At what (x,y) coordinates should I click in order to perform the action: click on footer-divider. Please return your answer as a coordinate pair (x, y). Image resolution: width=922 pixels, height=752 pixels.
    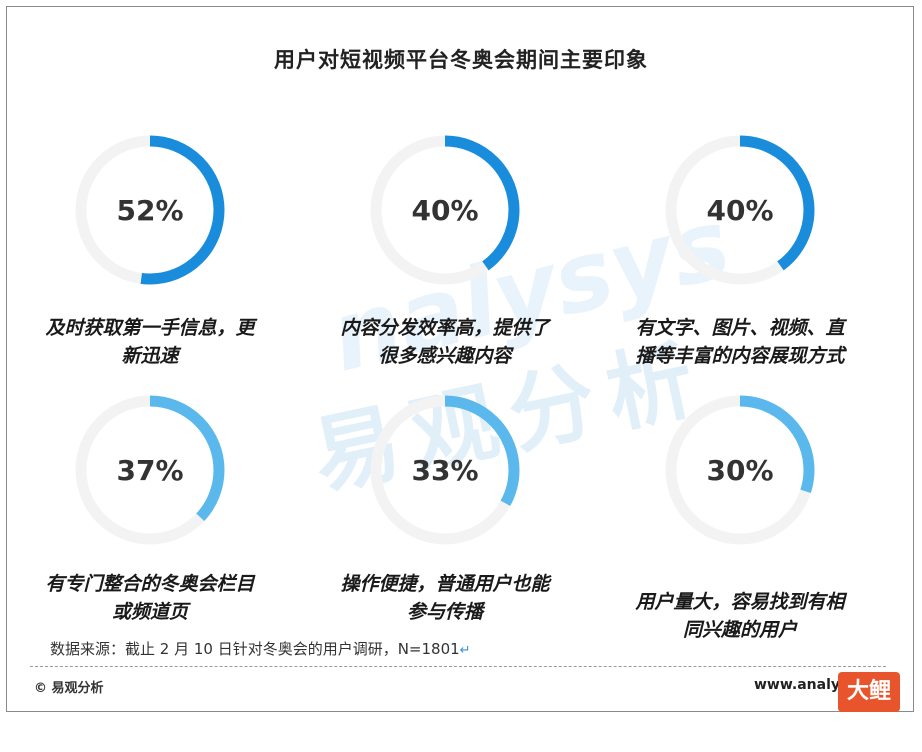
    Looking at the image, I should click on (458, 666).